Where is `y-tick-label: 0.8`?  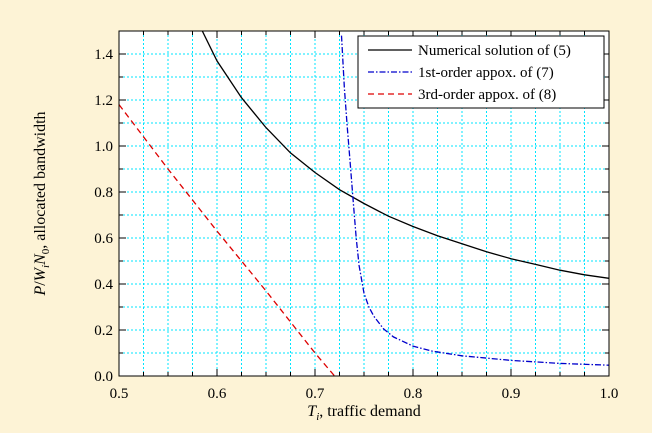
y-tick-label: 0.8 is located at coordinates (103, 193).